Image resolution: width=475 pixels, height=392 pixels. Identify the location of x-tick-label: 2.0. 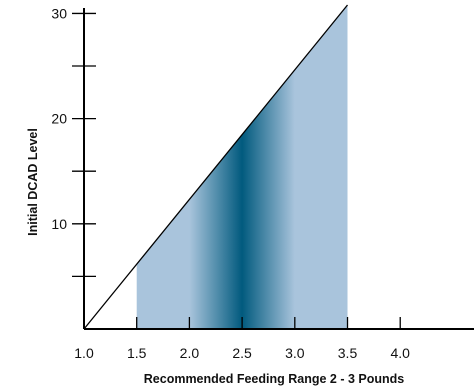
(190, 353).